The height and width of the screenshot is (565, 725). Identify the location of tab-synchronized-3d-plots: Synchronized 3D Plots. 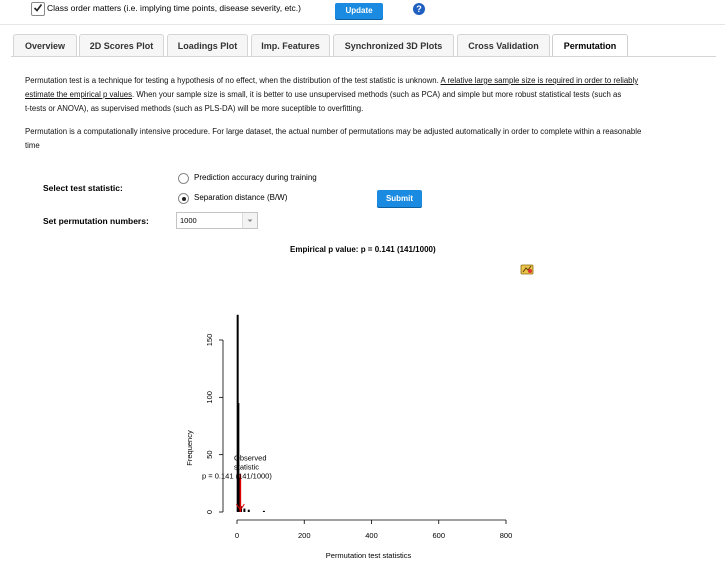
(393, 45).